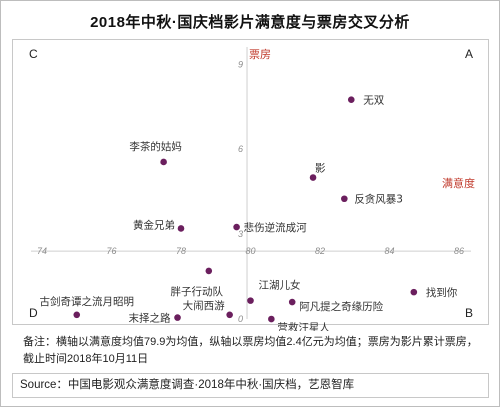 The image size is (500, 407). I want to click on y-tick-label: 9, so click(240, 64).